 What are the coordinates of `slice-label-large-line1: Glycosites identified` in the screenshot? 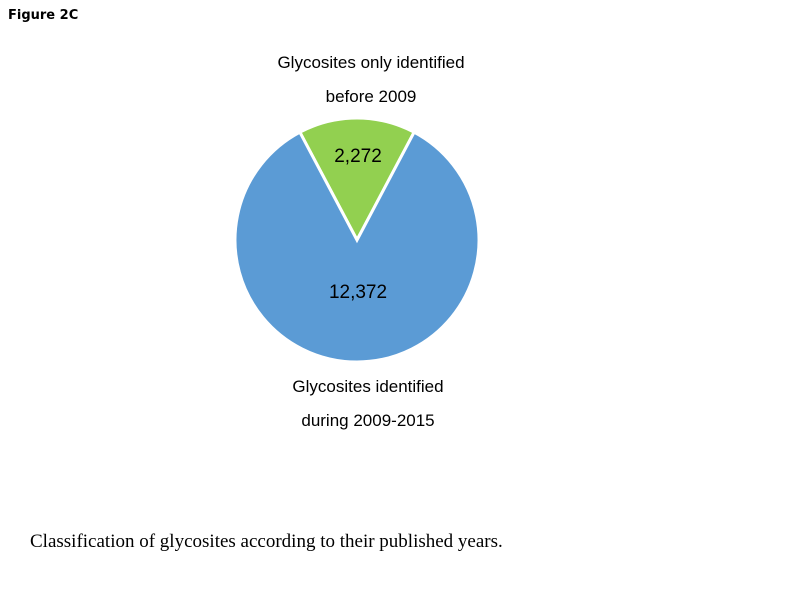 It's located at (367, 386).